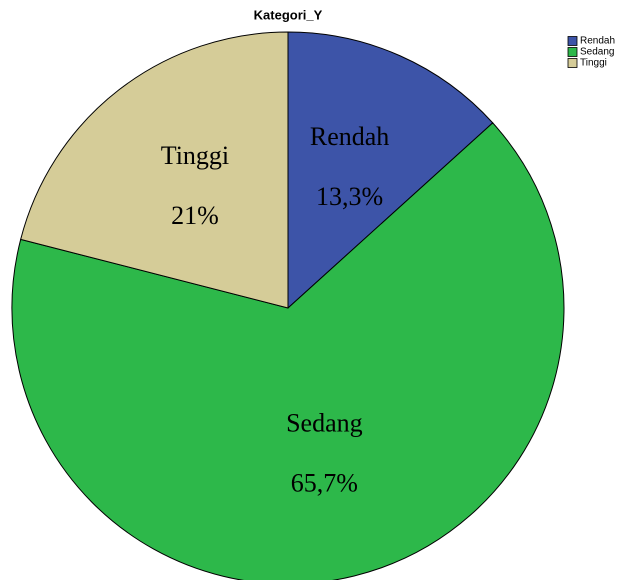 Image resolution: width=628 pixels, height=580 pixels. Describe the element at coordinates (288, 14) in the screenshot. I see `chart-title: Kategori_Y` at that location.